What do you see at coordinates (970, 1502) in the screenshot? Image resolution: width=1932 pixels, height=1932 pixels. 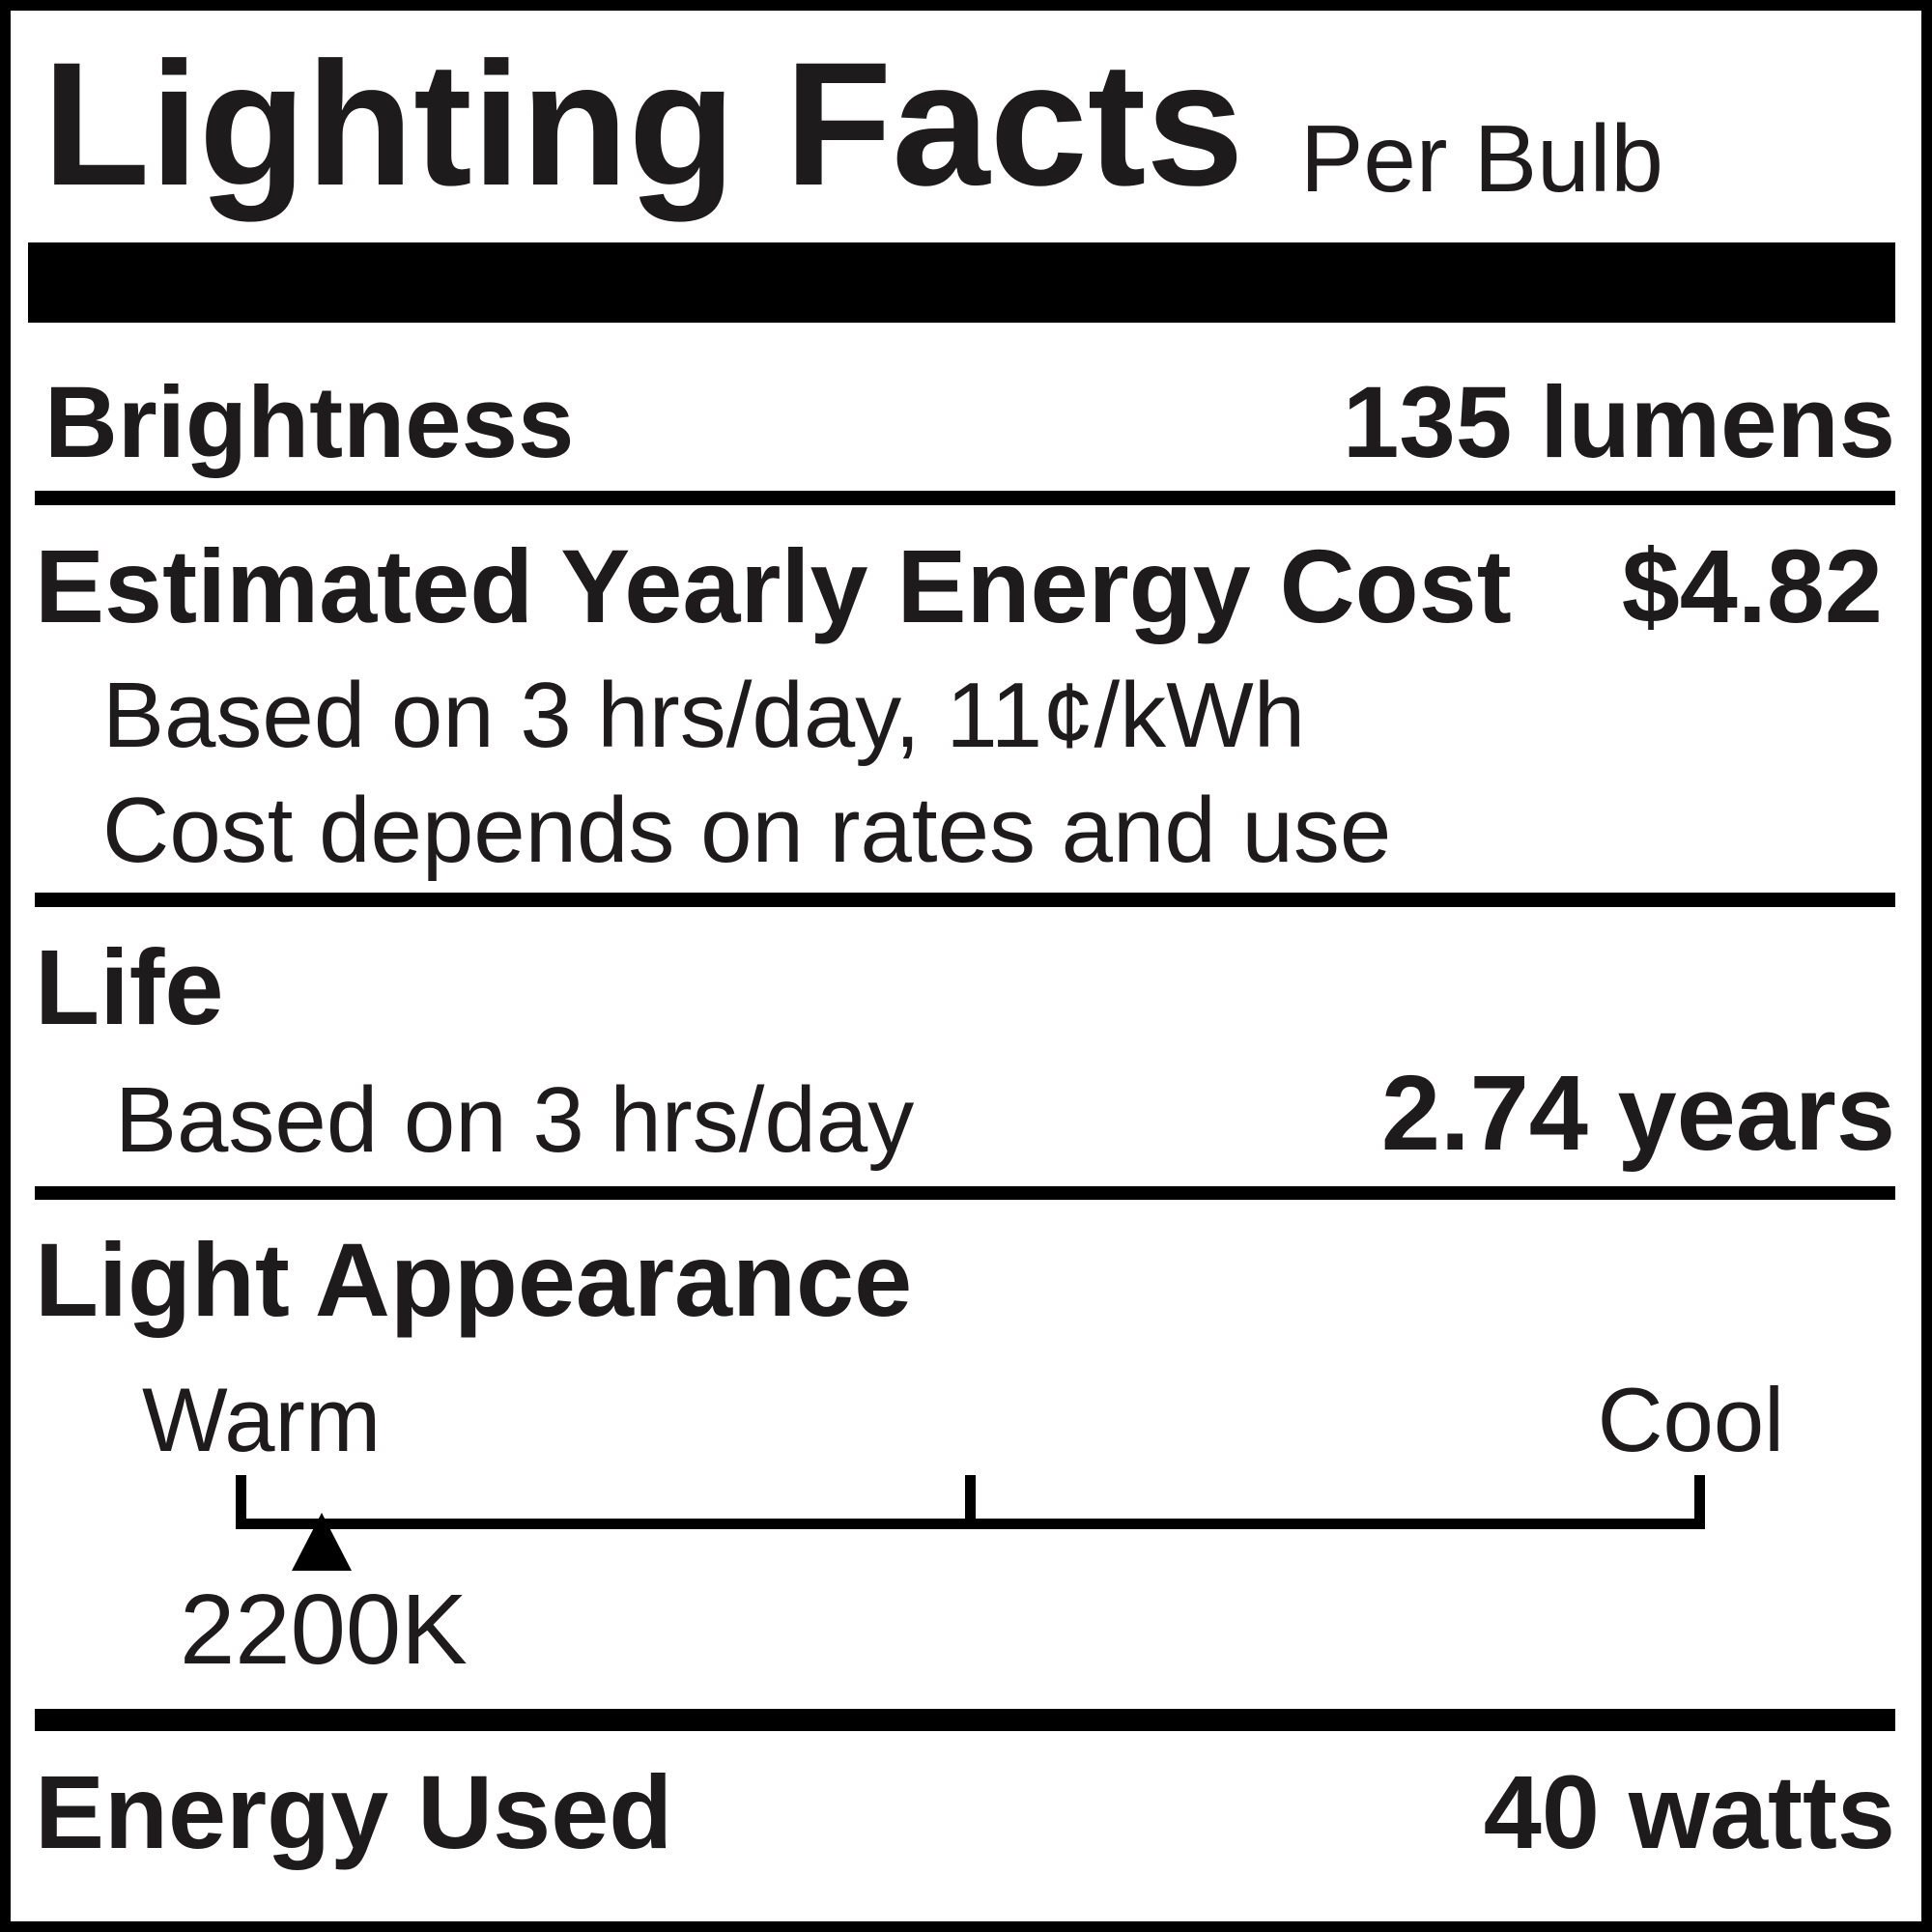 I see `scale-tick-mid` at bounding box center [970, 1502].